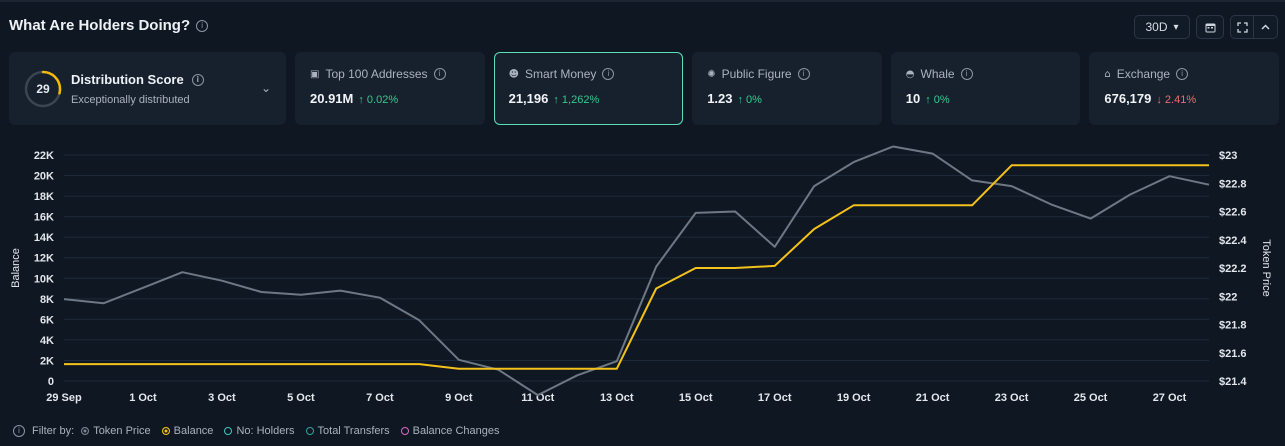 The width and height of the screenshot is (1285, 446). What do you see at coordinates (1210, 27) in the screenshot?
I see `calendar-button` at bounding box center [1210, 27].